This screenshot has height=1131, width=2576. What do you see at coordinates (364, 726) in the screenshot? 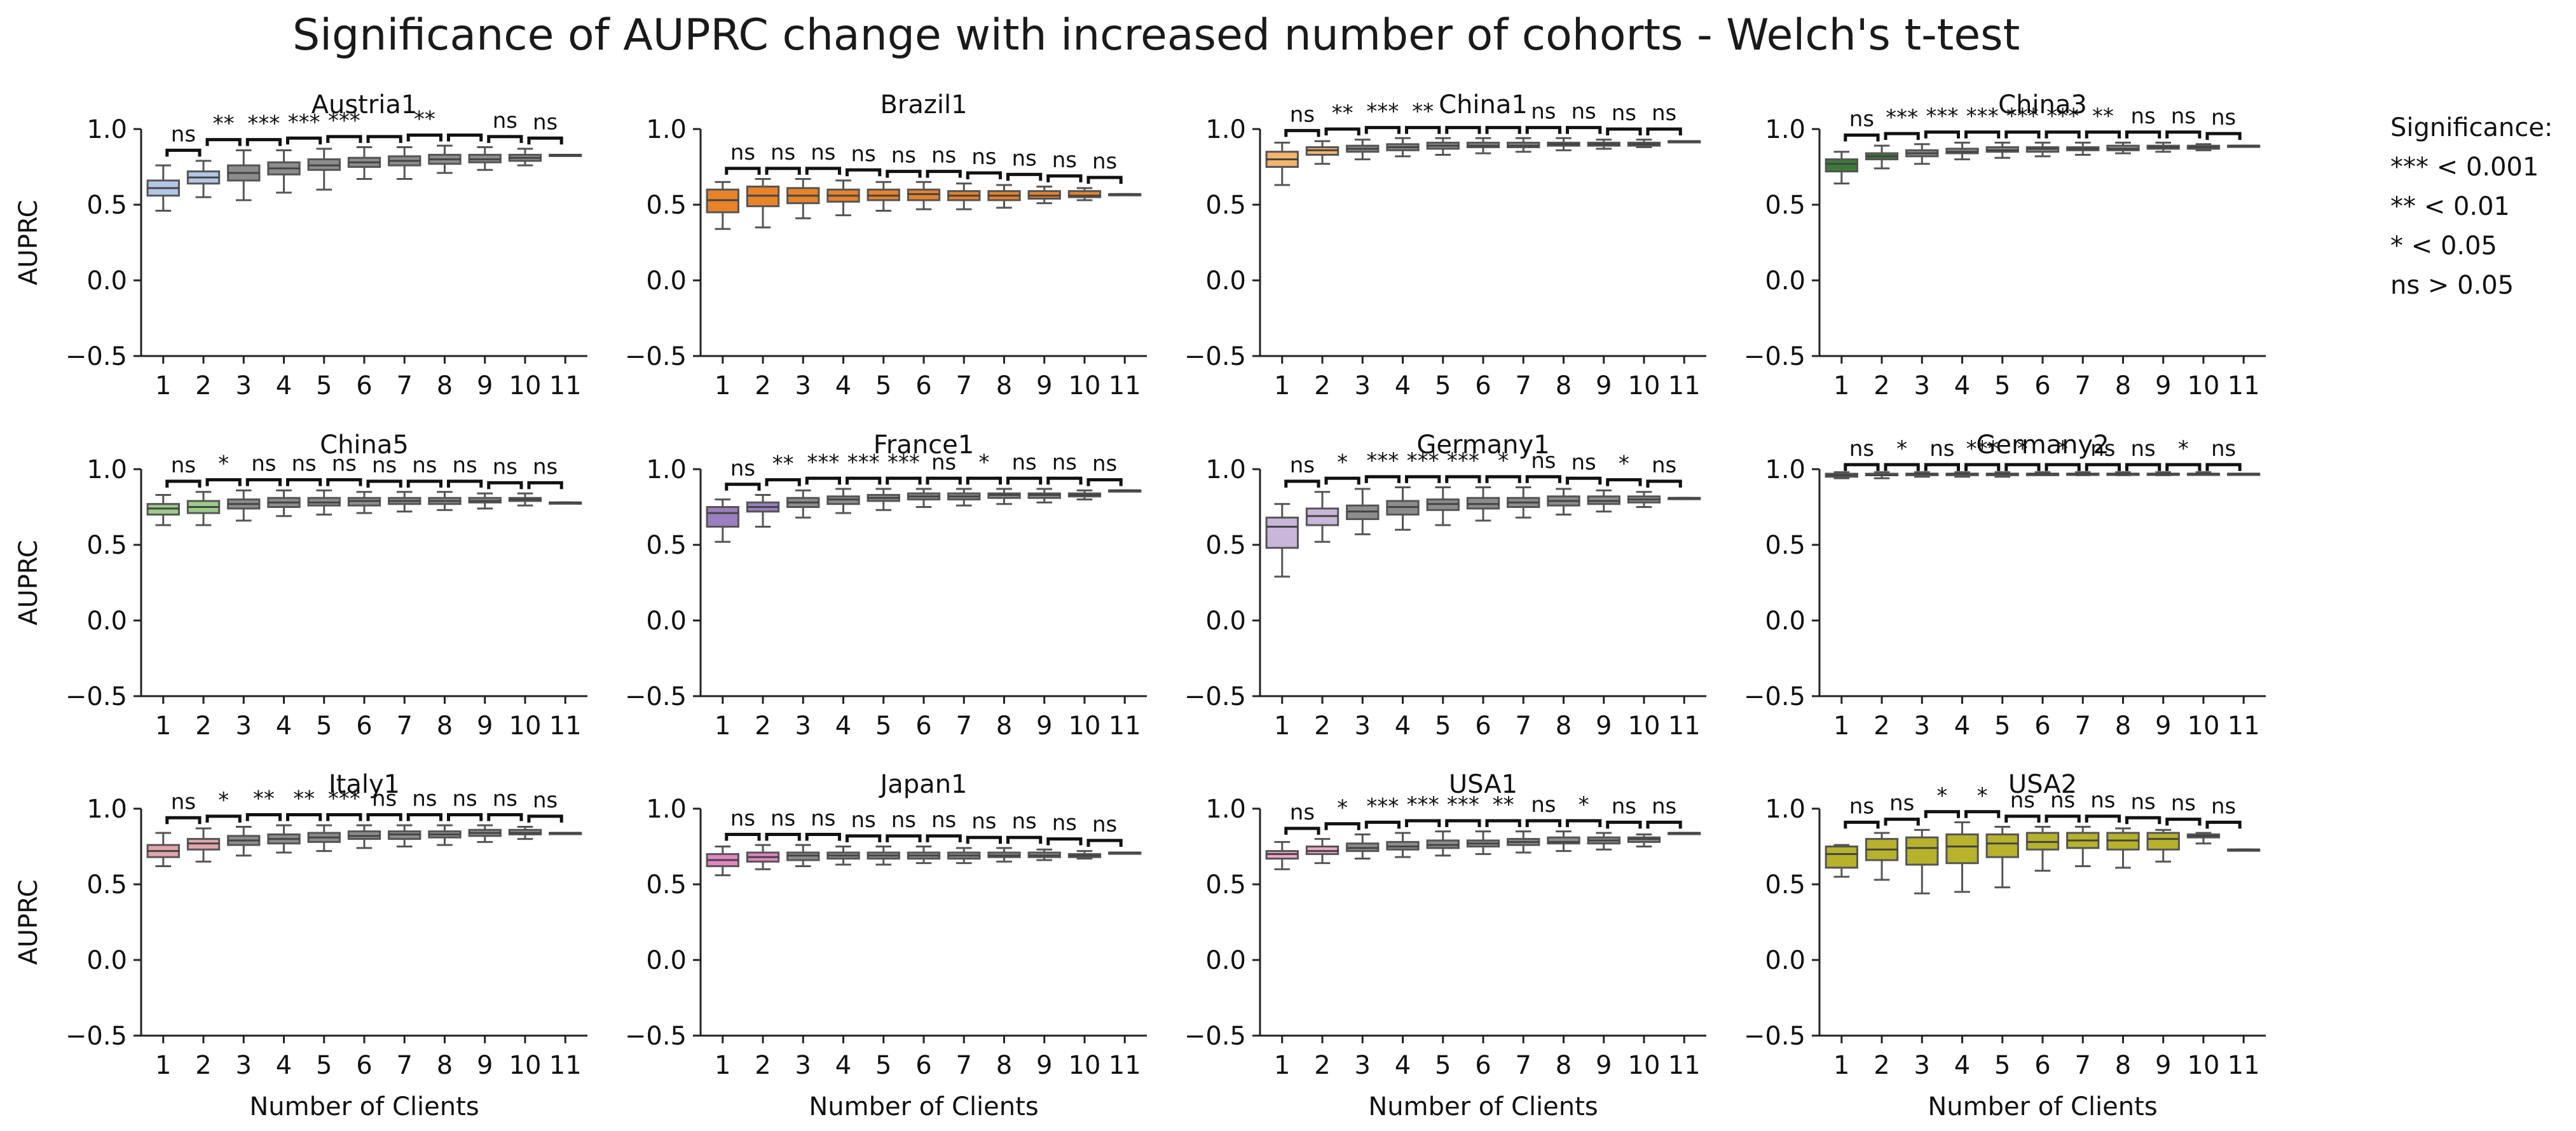
I see `x-tick-label-china5: 6` at bounding box center [364, 726].